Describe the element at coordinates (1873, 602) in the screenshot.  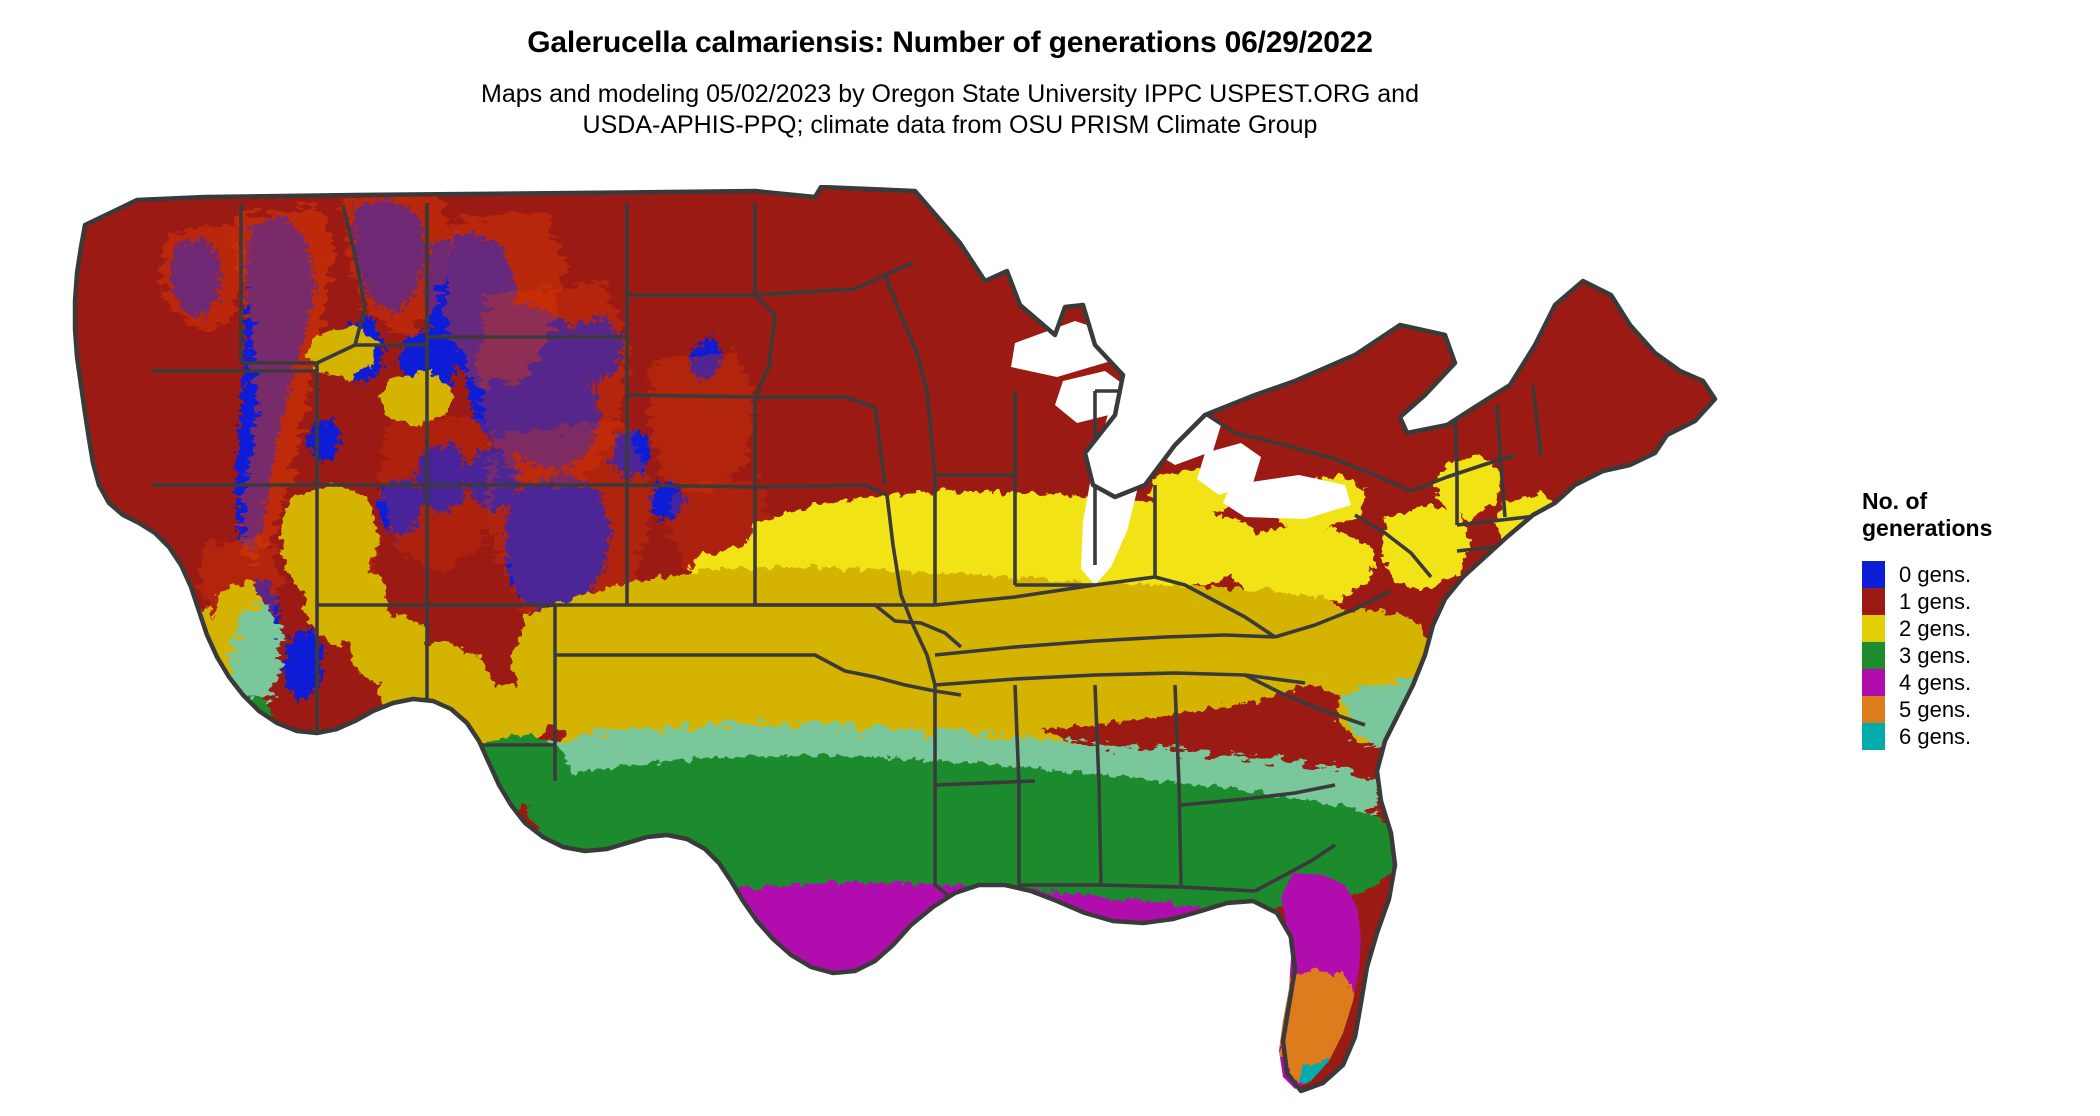
I see `legend-swatch-1-gens` at that location.